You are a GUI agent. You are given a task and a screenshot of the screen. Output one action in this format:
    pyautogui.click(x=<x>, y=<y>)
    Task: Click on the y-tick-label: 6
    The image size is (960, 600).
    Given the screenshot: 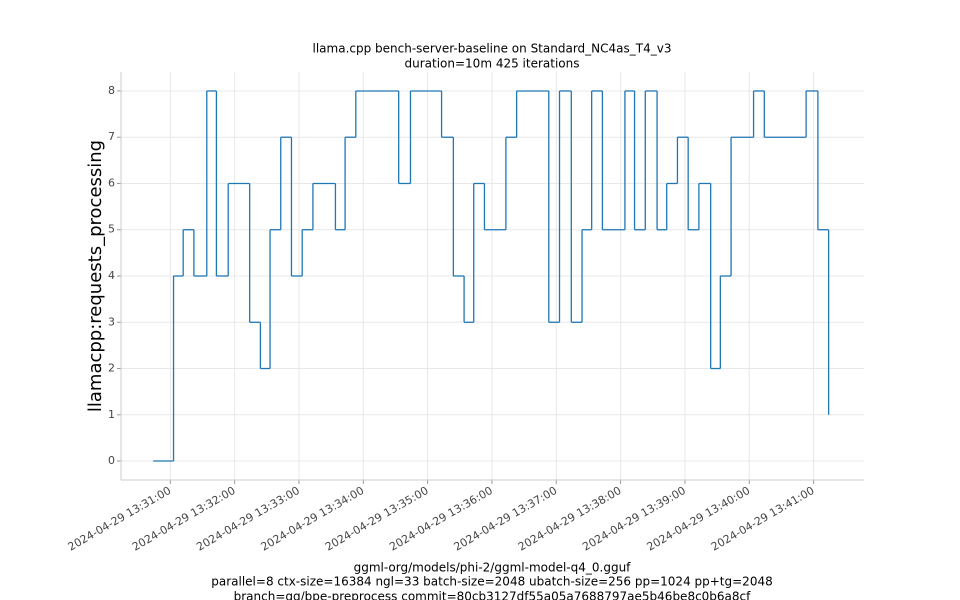 What is the action you would take?
    pyautogui.click(x=111, y=182)
    